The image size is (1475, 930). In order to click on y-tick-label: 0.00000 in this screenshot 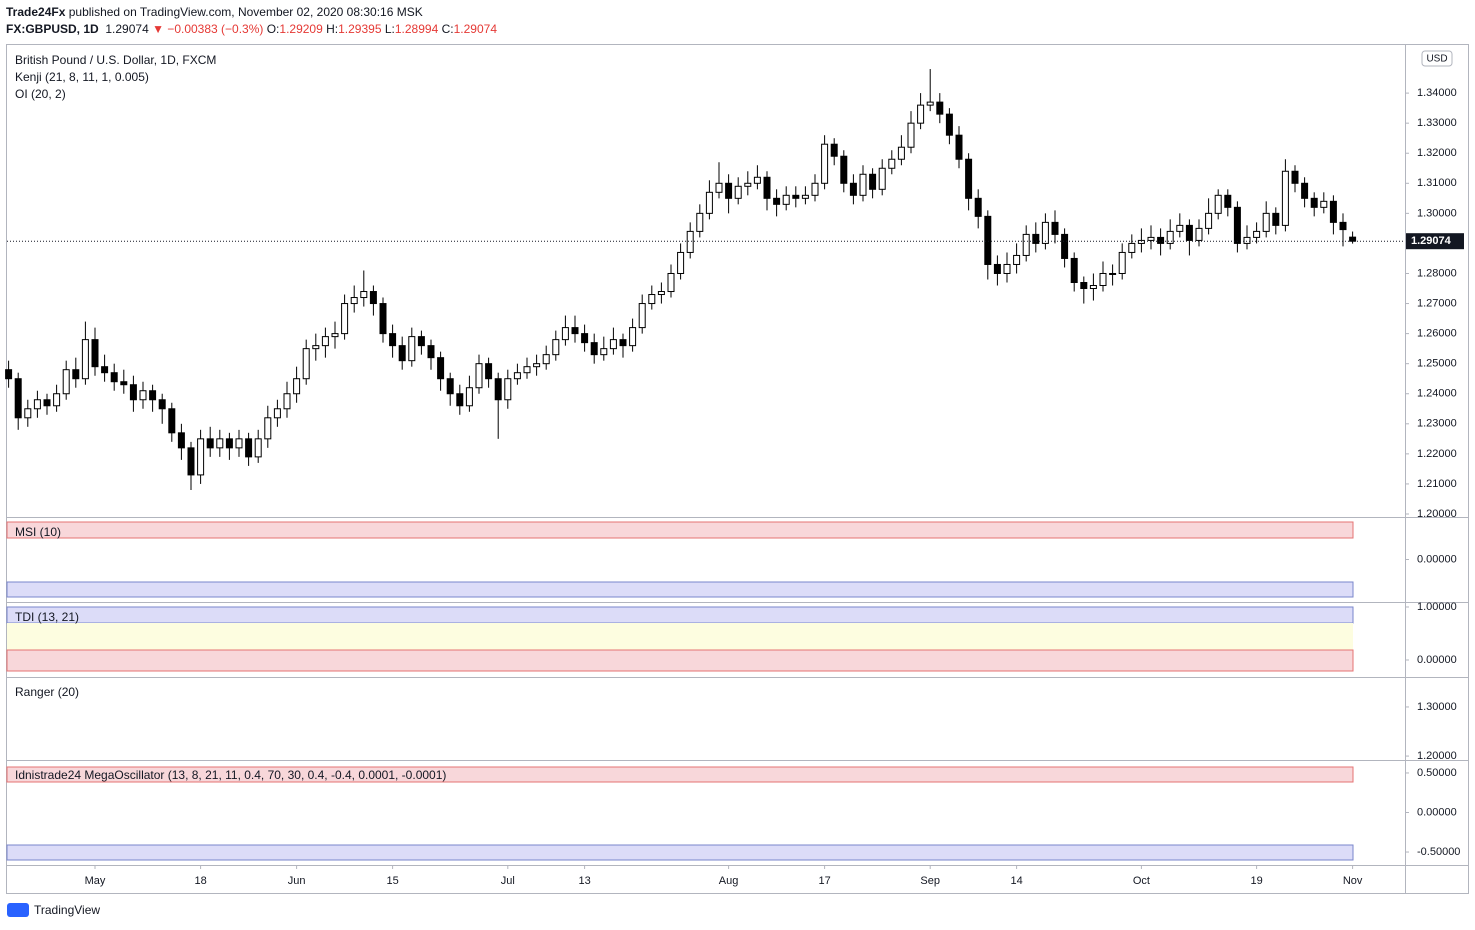, I will do `click(1437, 660)`.